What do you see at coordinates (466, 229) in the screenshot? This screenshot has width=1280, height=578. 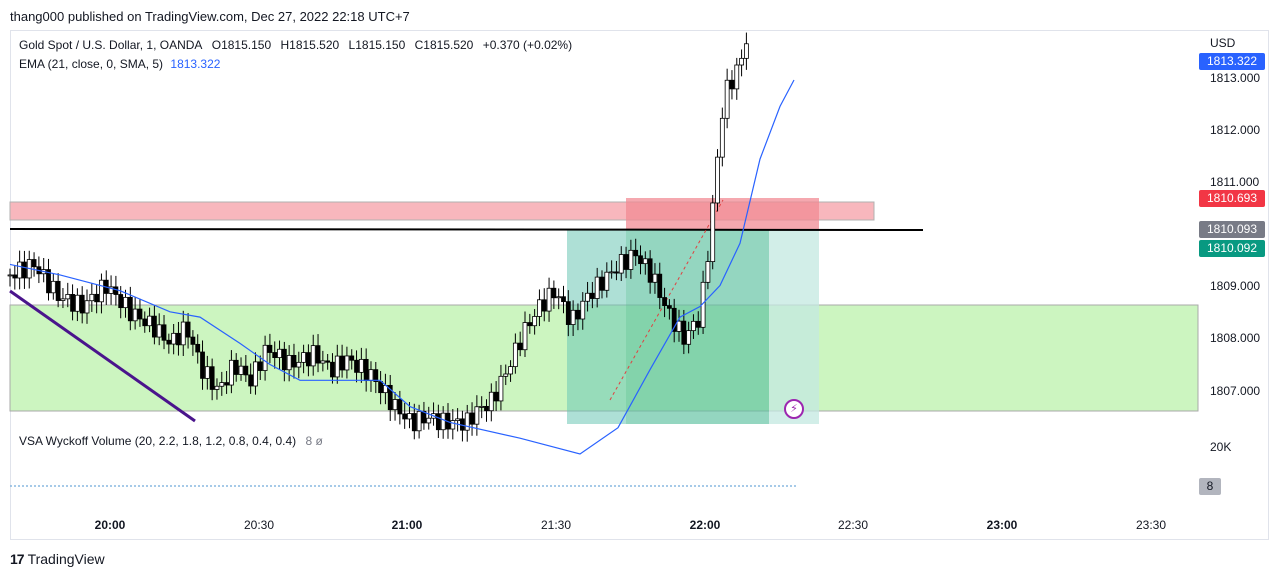 I see `resistance-line` at bounding box center [466, 229].